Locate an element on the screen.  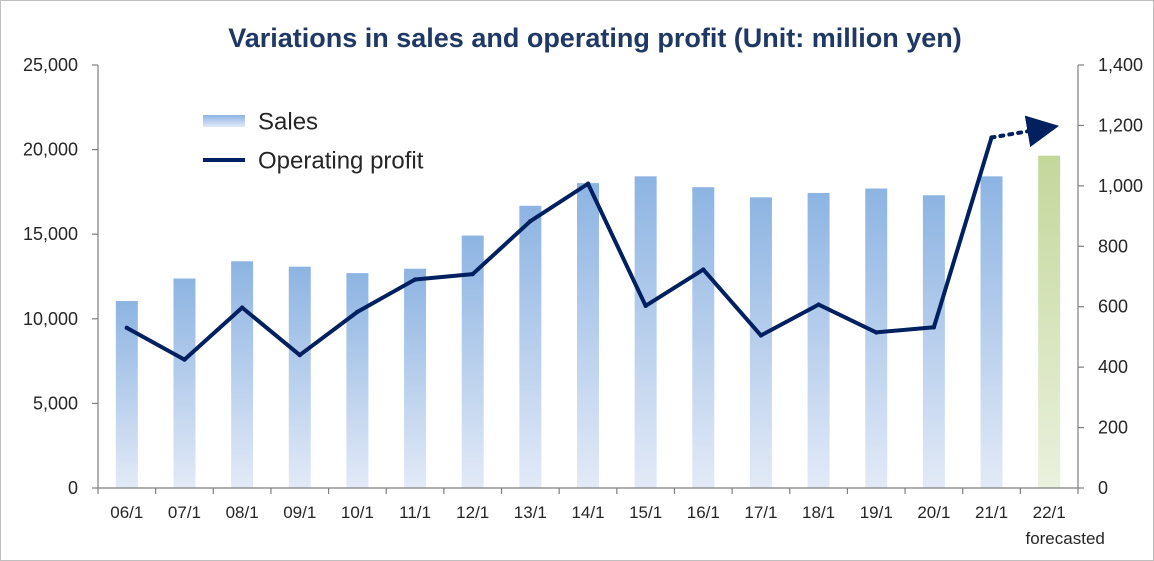
category-label-11-1: 11/1 is located at coordinates (415, 512).